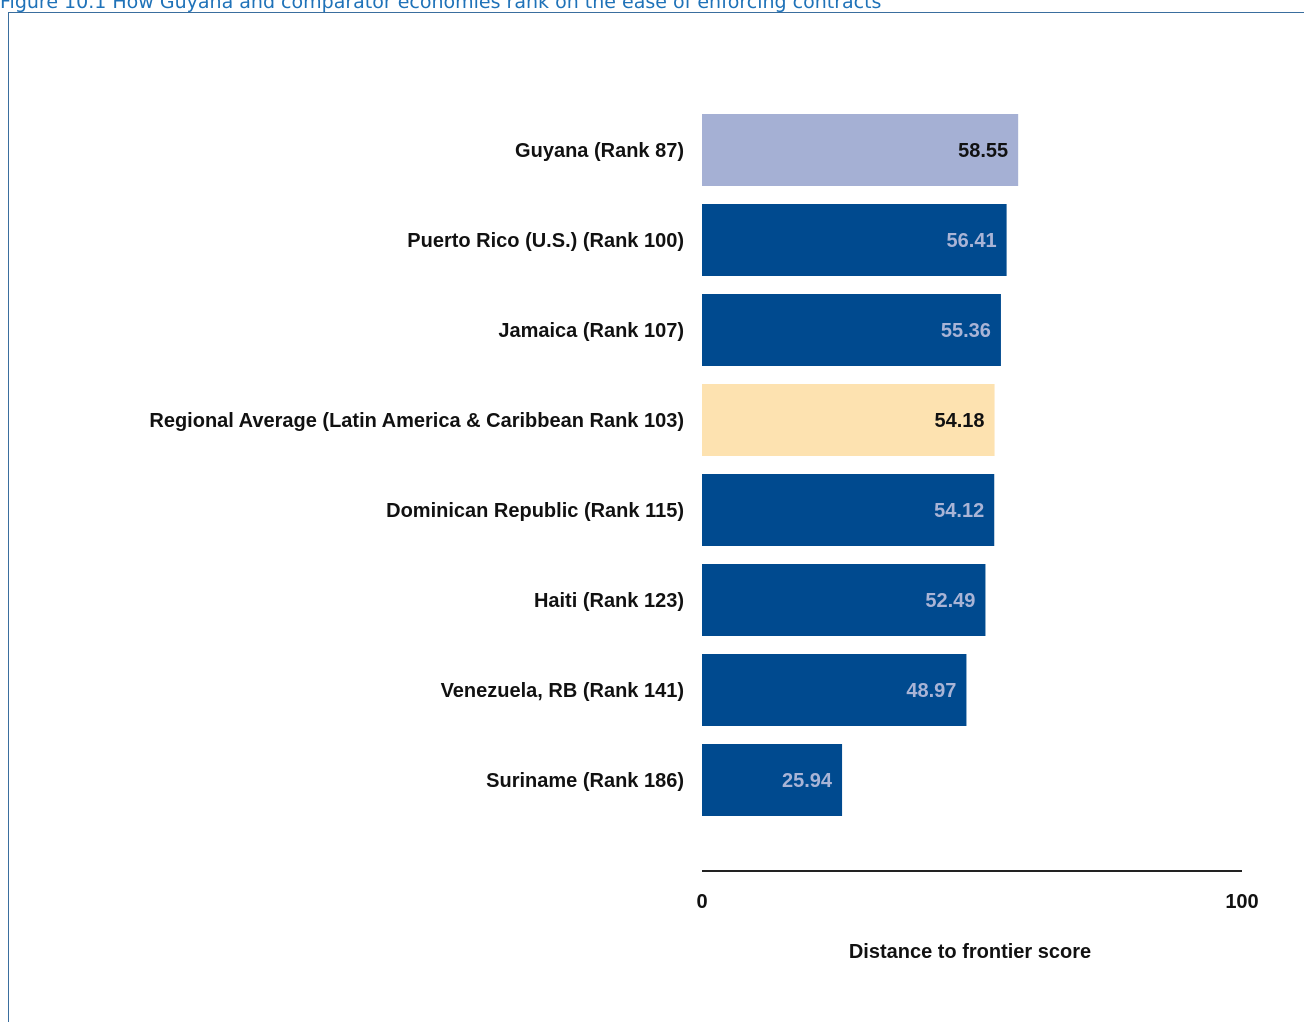 This screenshot has height=1022, width=1304. What do you see at coordinates (545, 241) in the screenshot?
I see `category-label: Puerto Rico (U.S.) (Rank 100)` at bounding box center [545, 241].